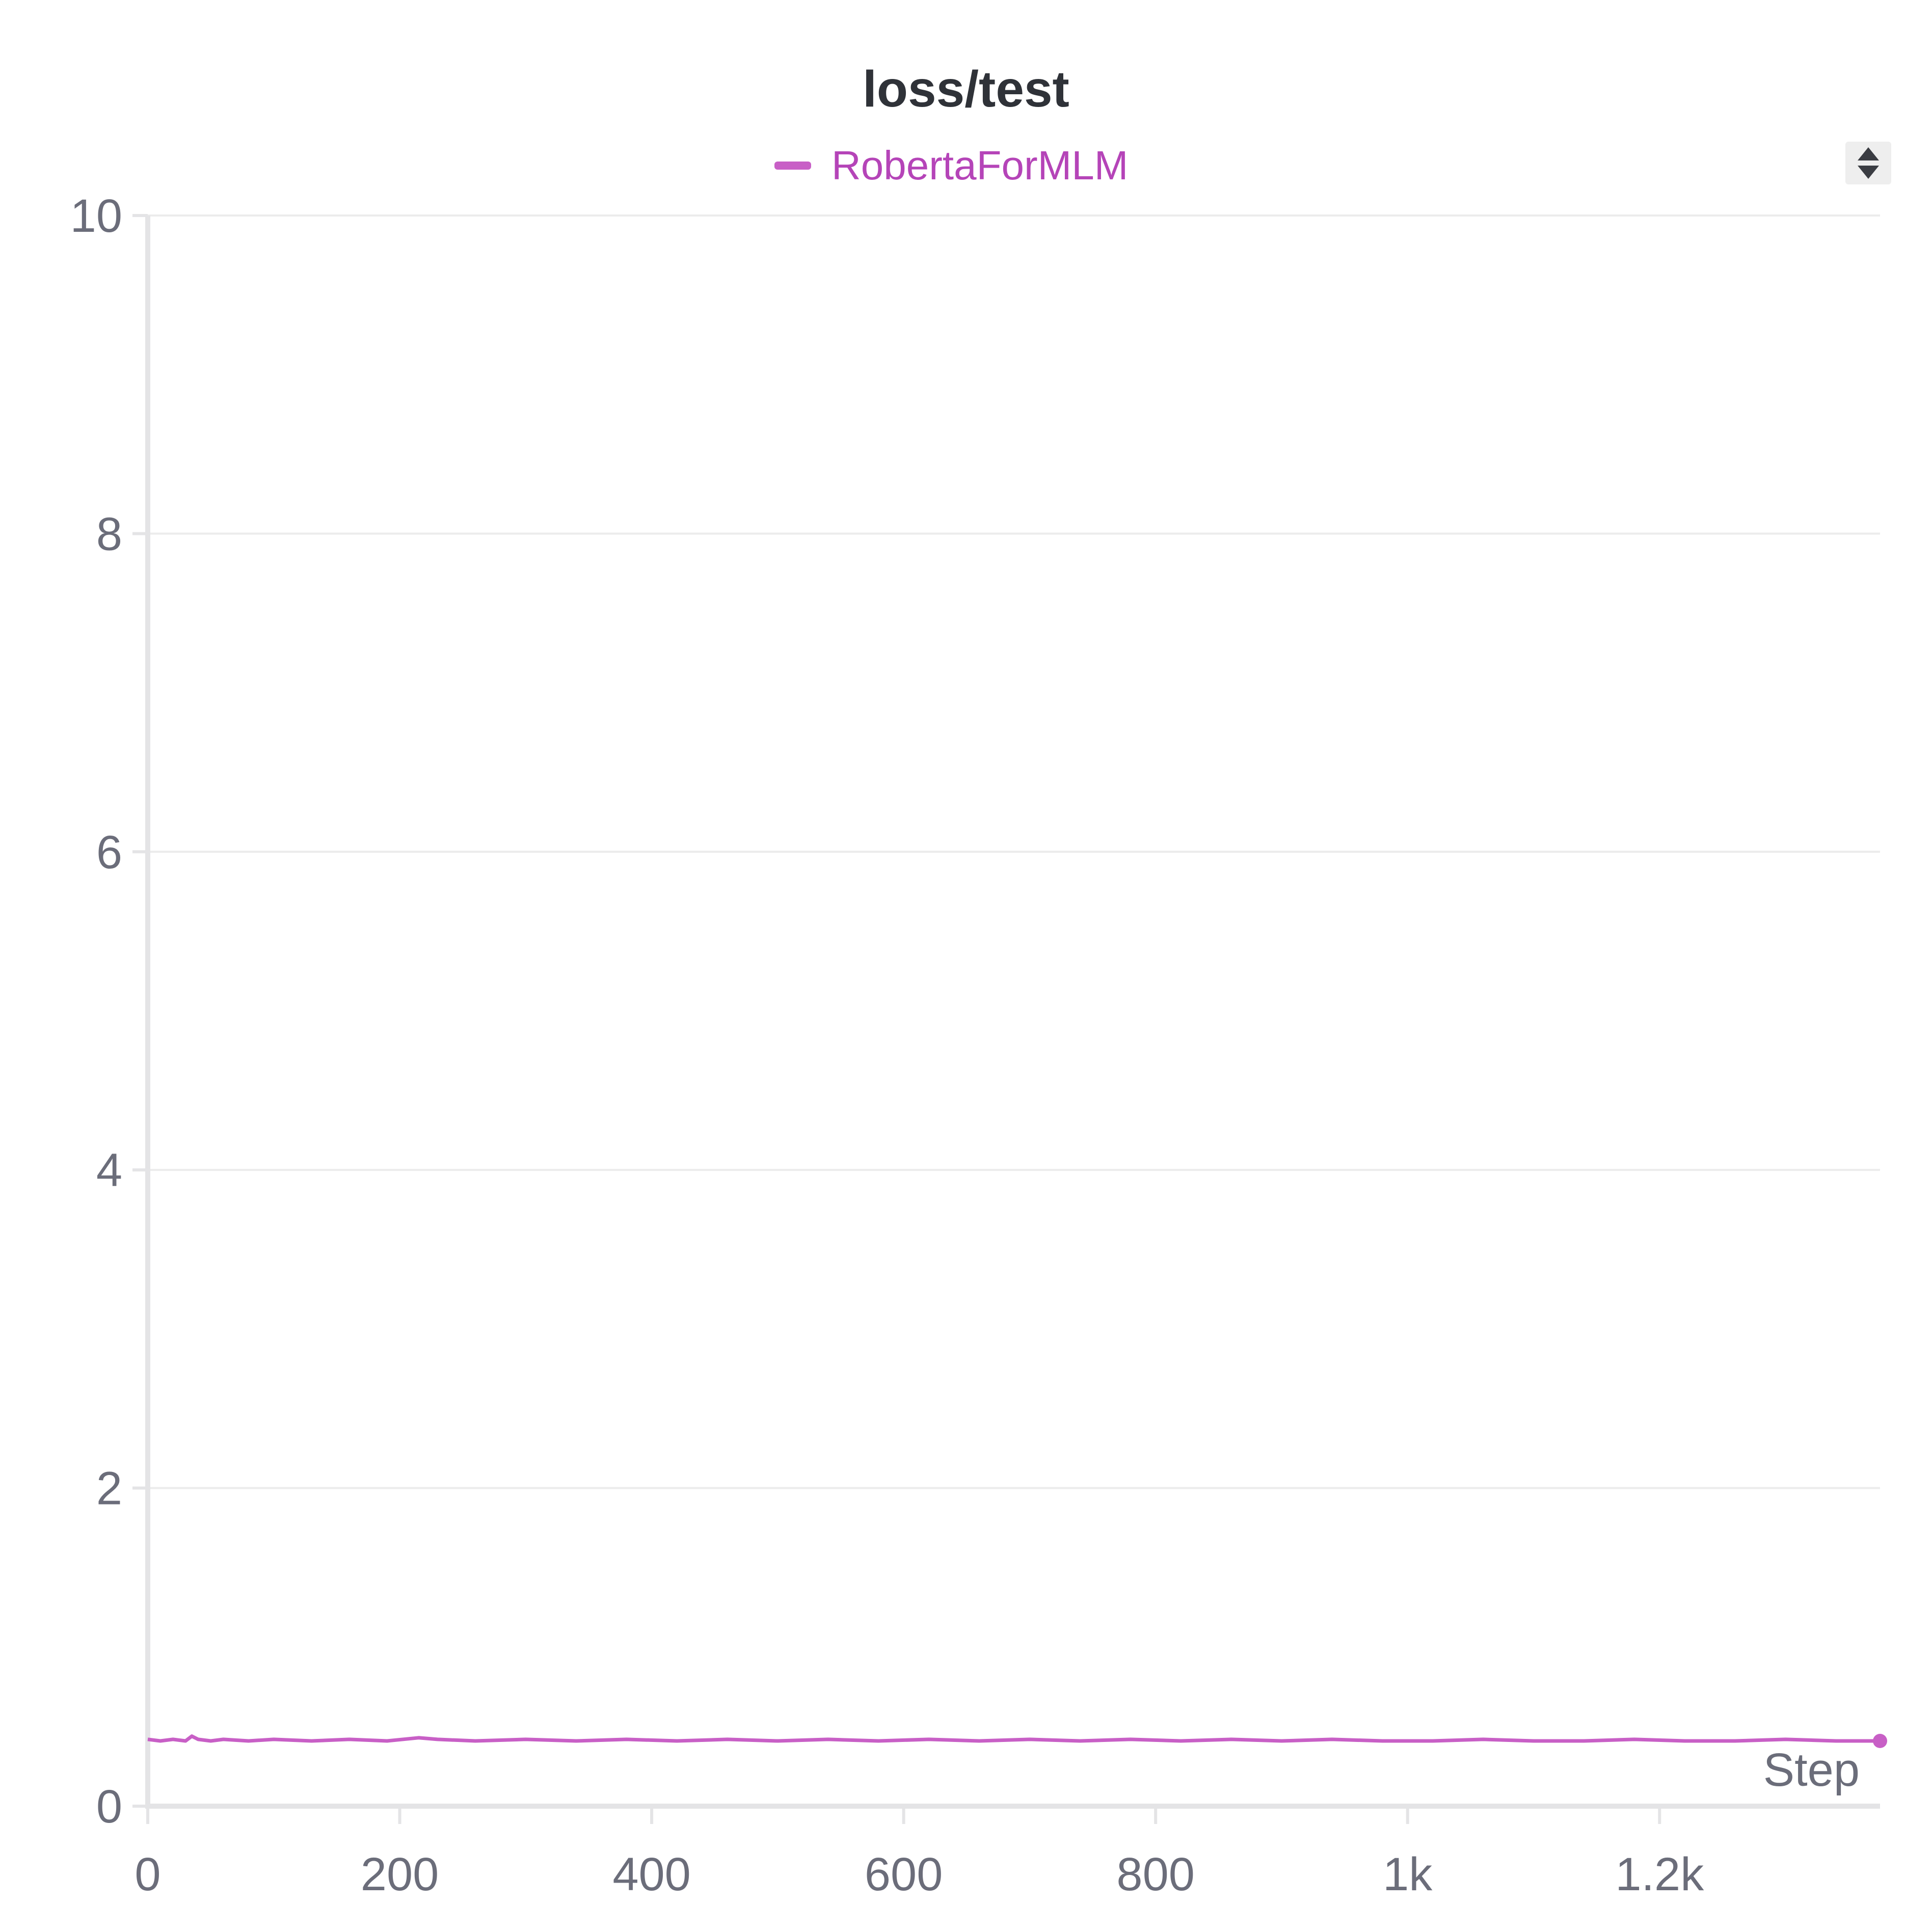  Describe the element at coordinates (1811, 1770) in the screenshot. I see `x-axis-label: Step` at that location.